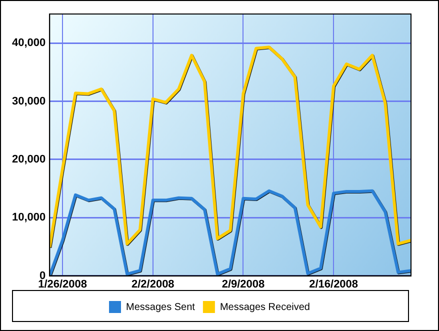 The image size is (439, 331). What do you see at coordinates (161, 307) in the screenshot?
I see `legend-label: Messages Sent` at bounding box center [161, 307].